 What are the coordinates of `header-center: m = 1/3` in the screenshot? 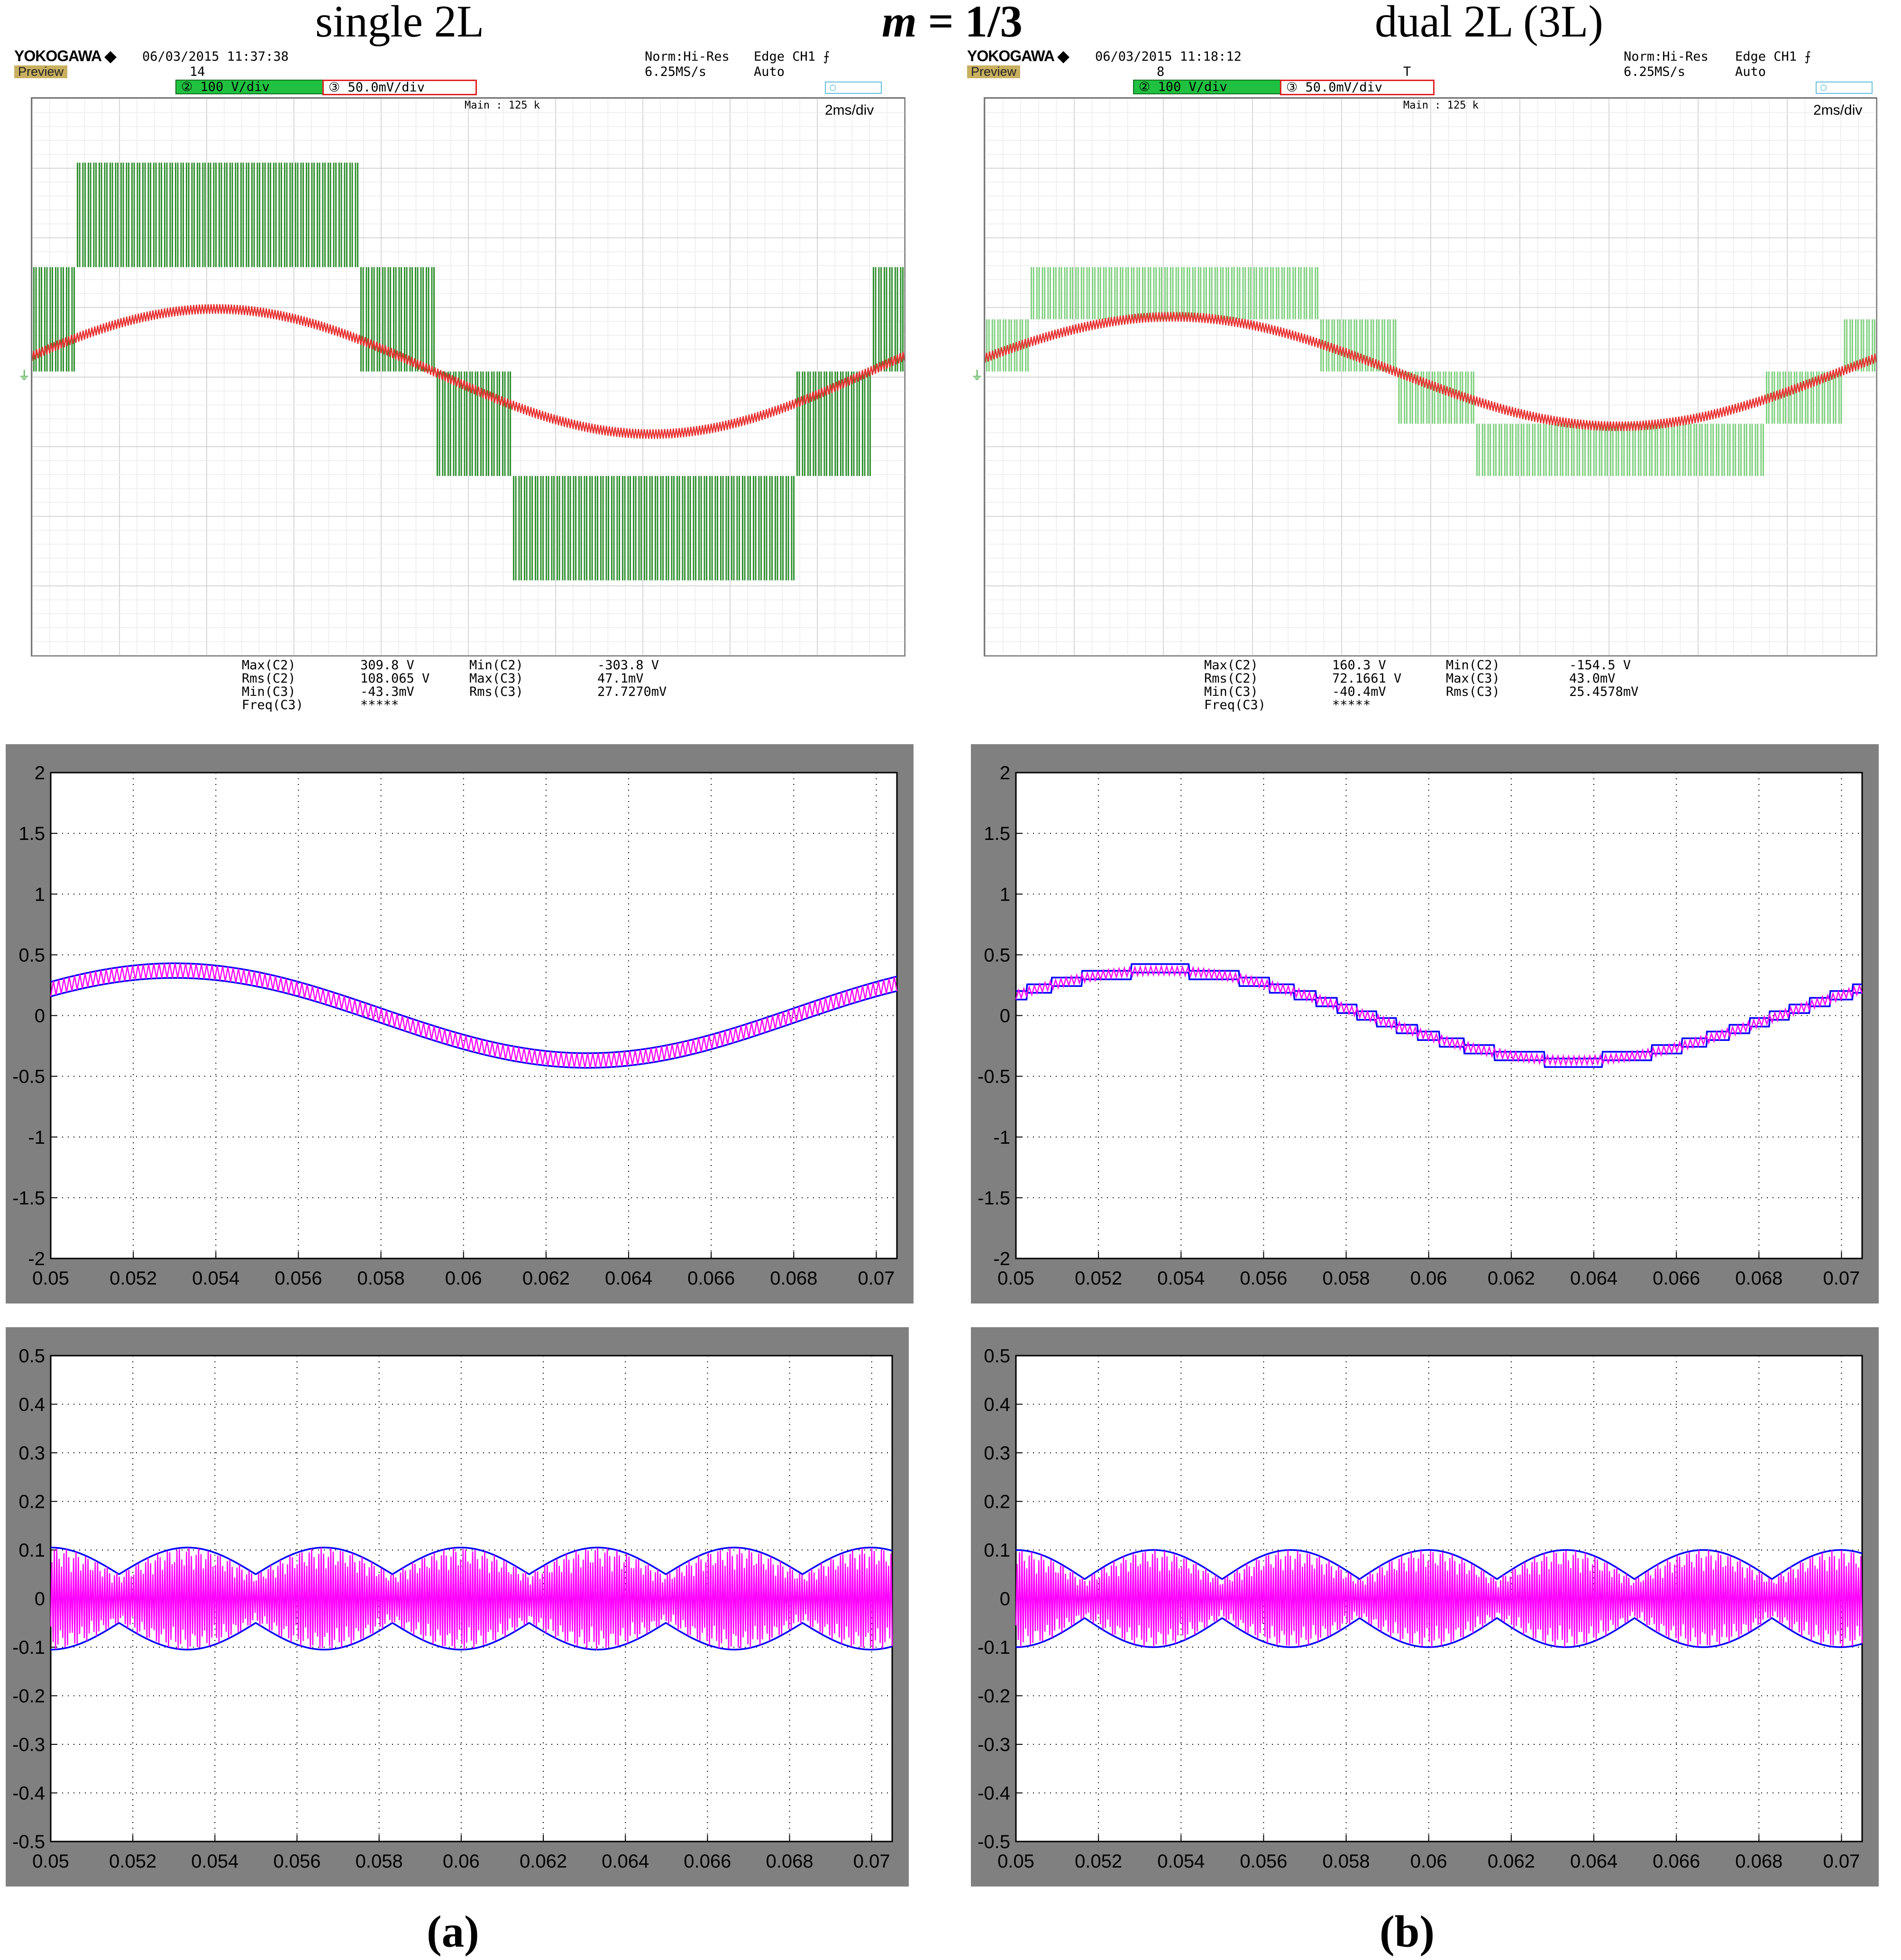 It's located at (952, 23).